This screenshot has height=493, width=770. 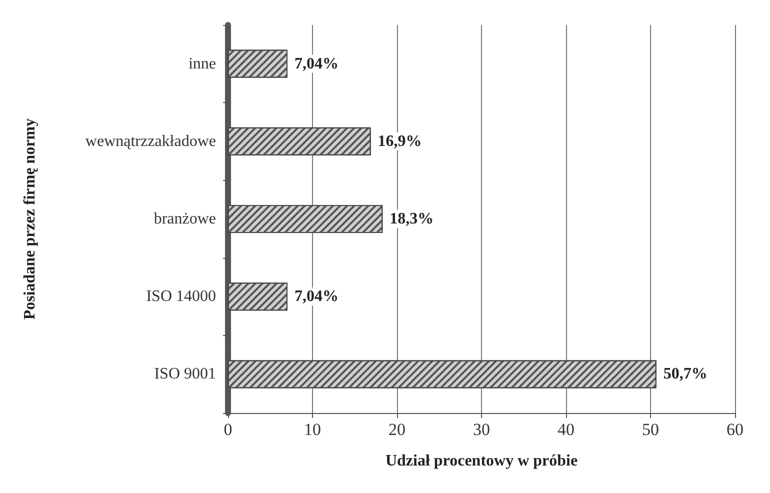 I want to click on x-tick-label: 30, so click(x=481, y=429).